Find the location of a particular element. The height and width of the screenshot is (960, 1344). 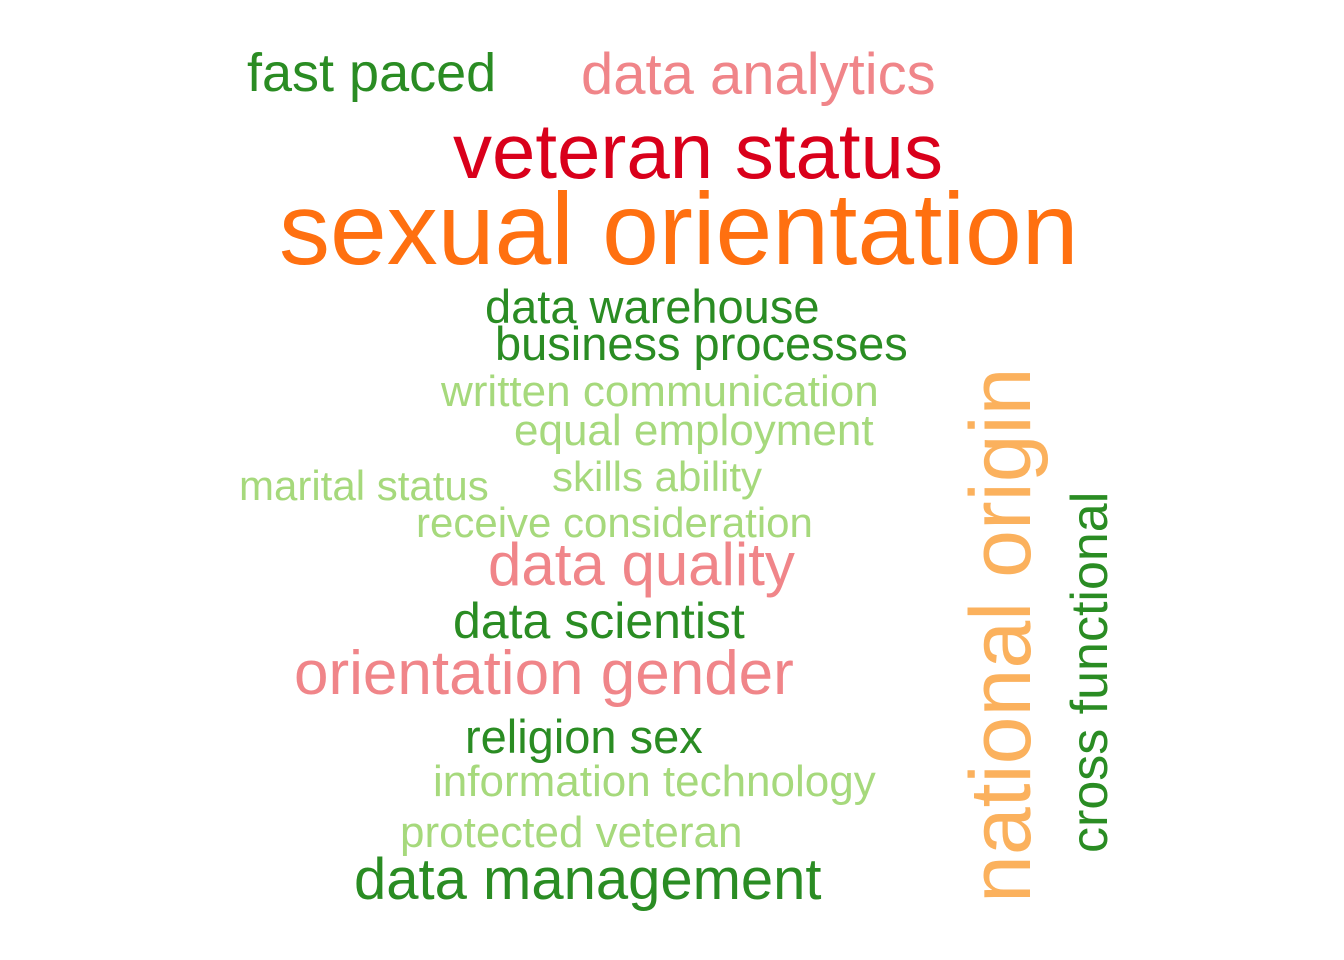

word-veteran-status: veteran status is located at coordinates (698, 151).